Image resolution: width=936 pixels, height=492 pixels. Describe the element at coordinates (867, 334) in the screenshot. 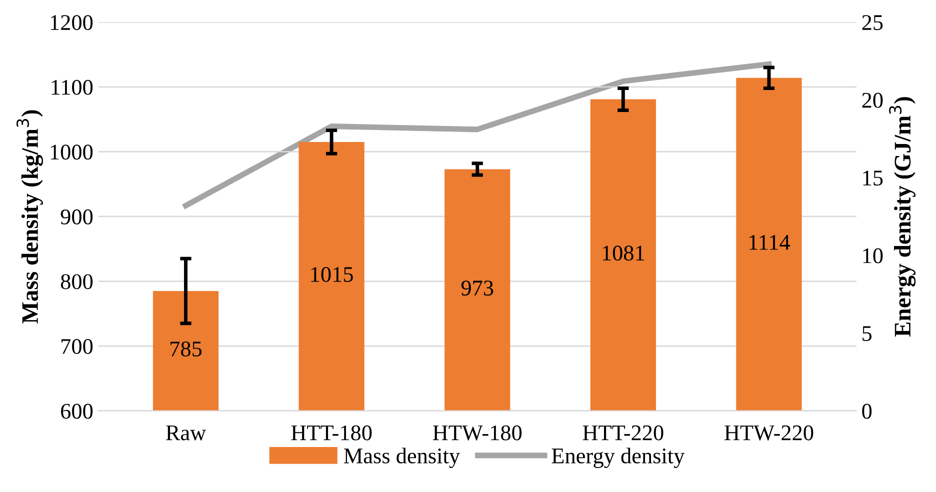

I see `y2-tick-label: 5` at that location.